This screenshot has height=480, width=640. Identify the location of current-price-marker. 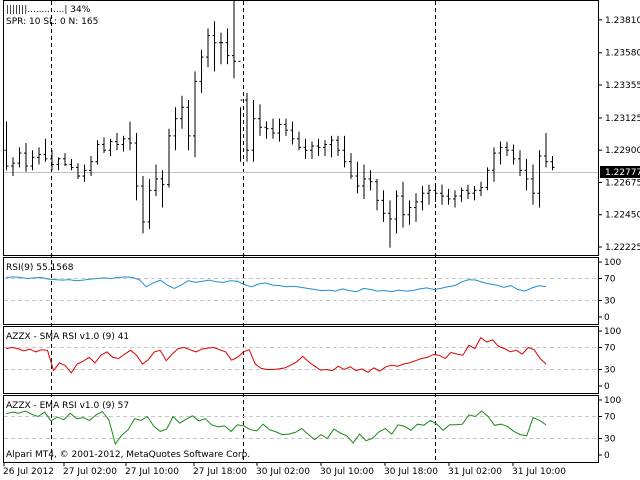
(620, 172).